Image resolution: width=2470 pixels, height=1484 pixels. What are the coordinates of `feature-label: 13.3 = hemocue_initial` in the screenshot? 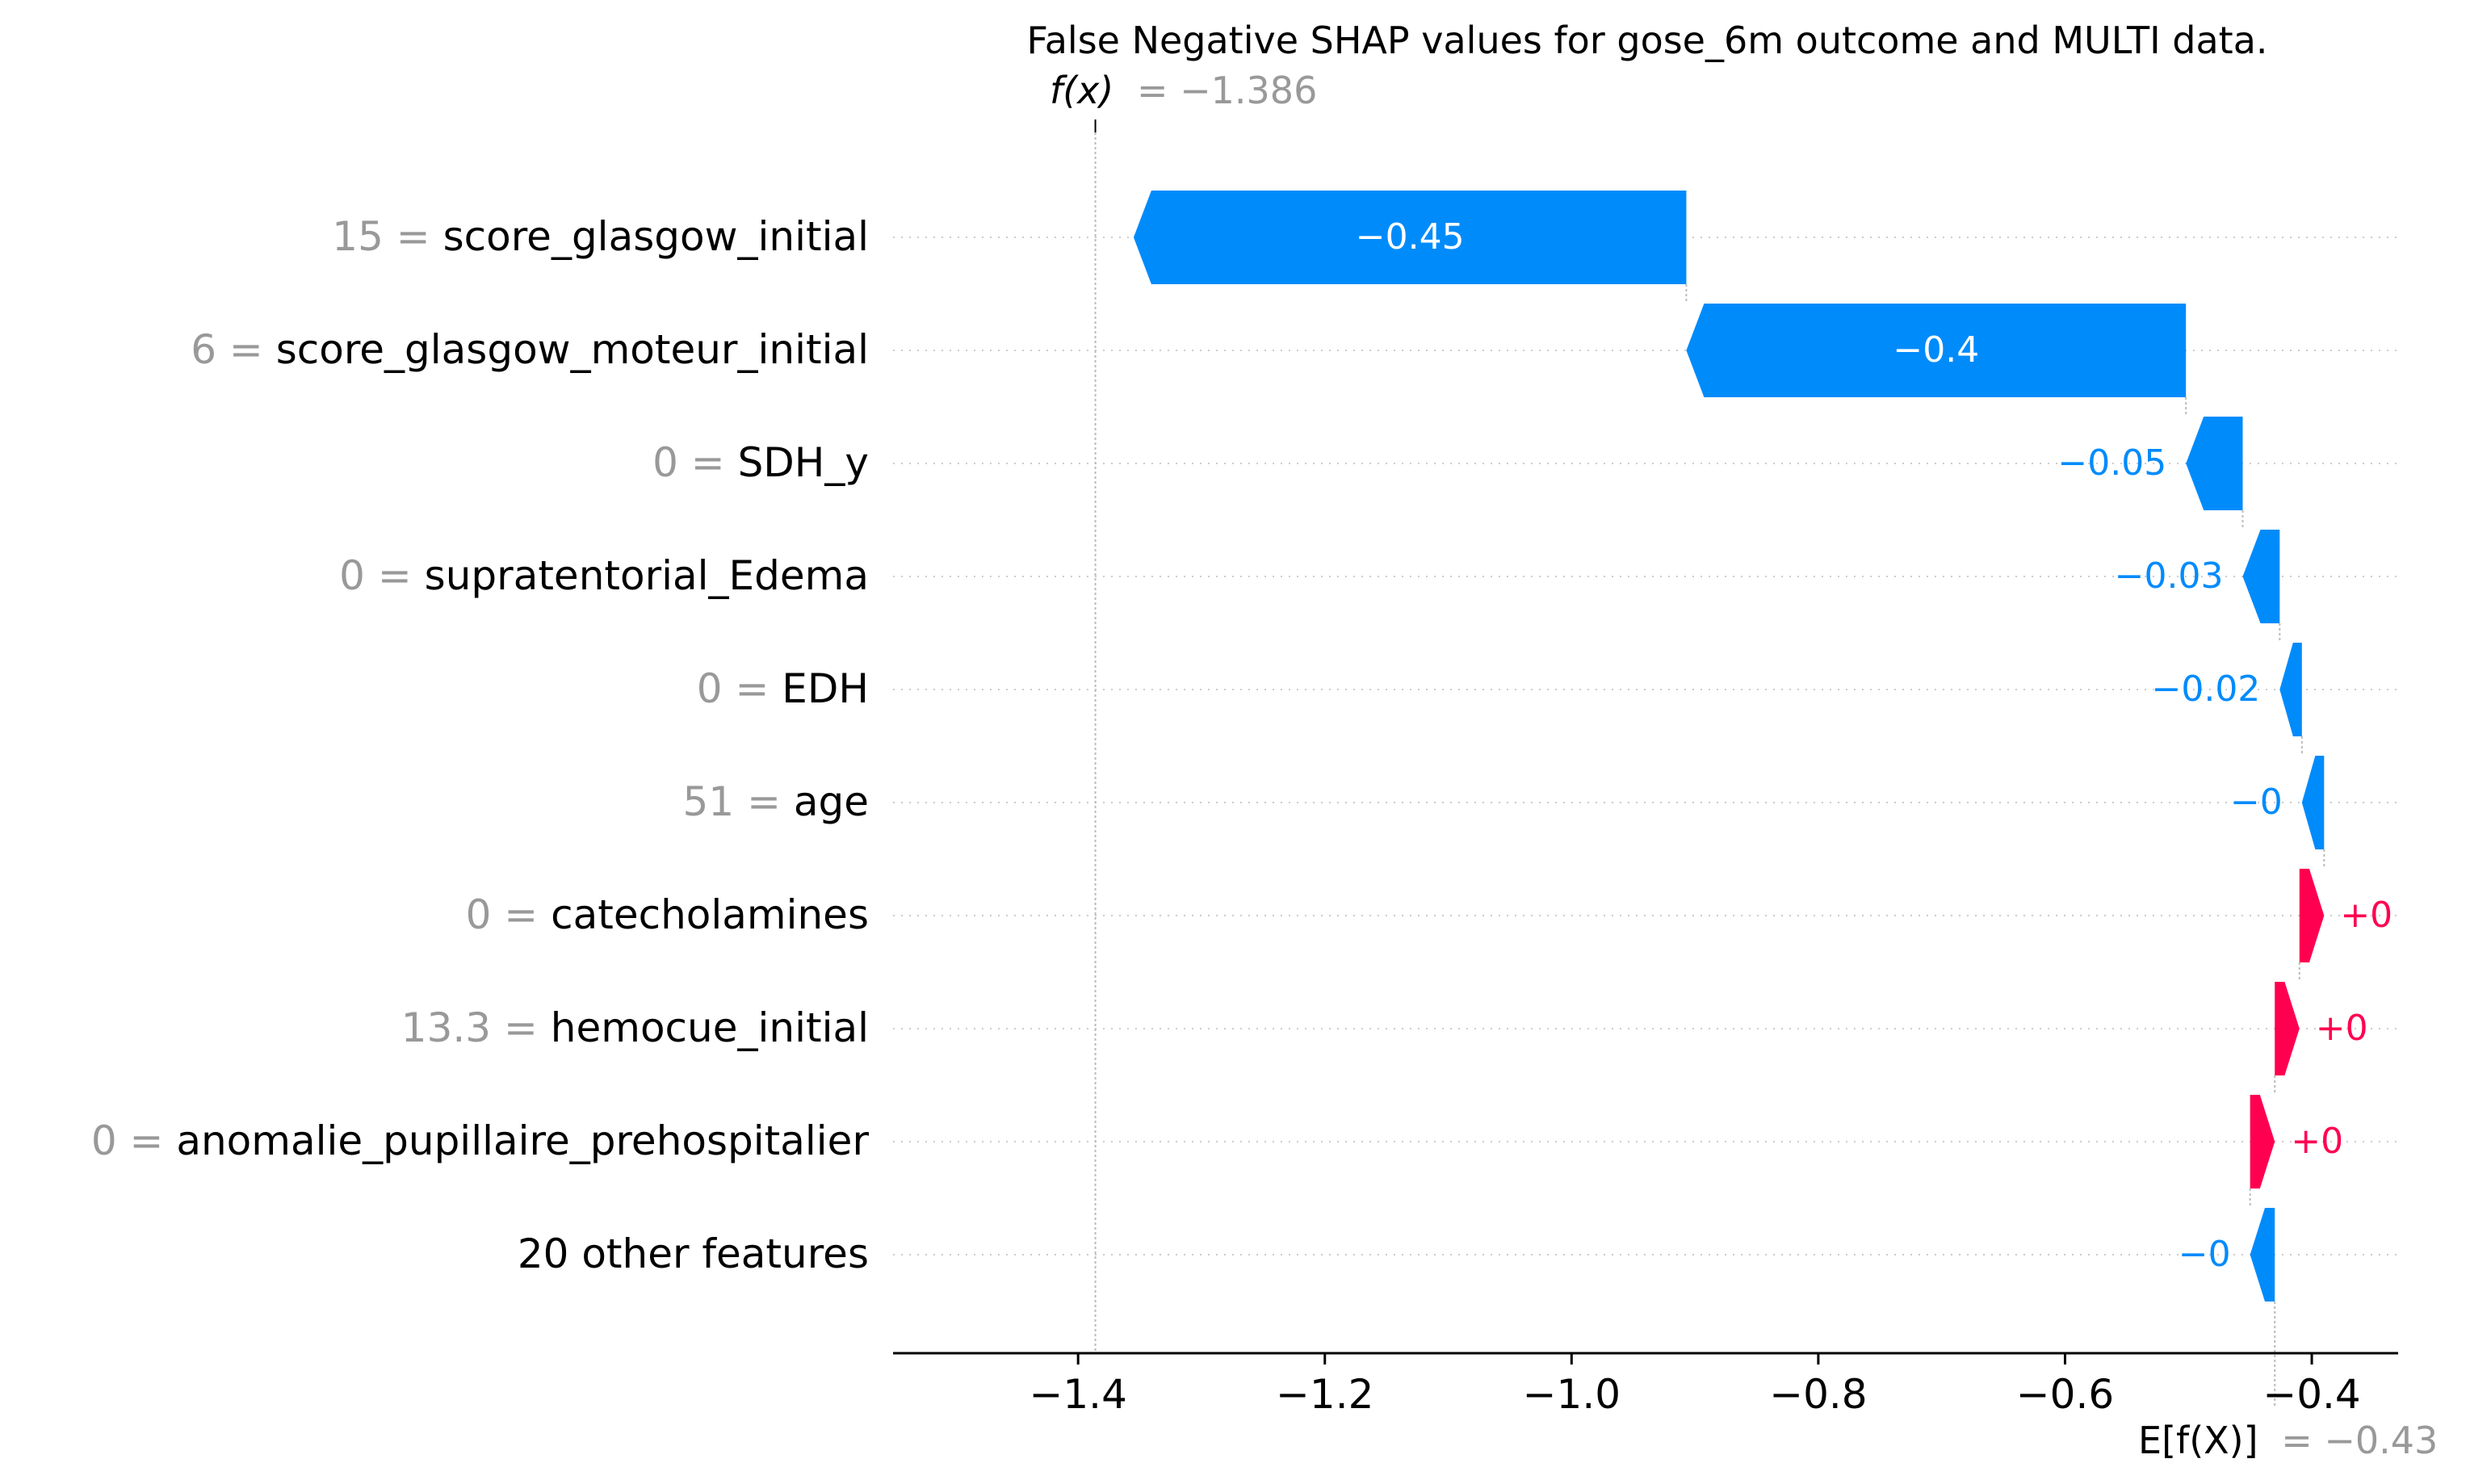 It's located at (635, 1027).